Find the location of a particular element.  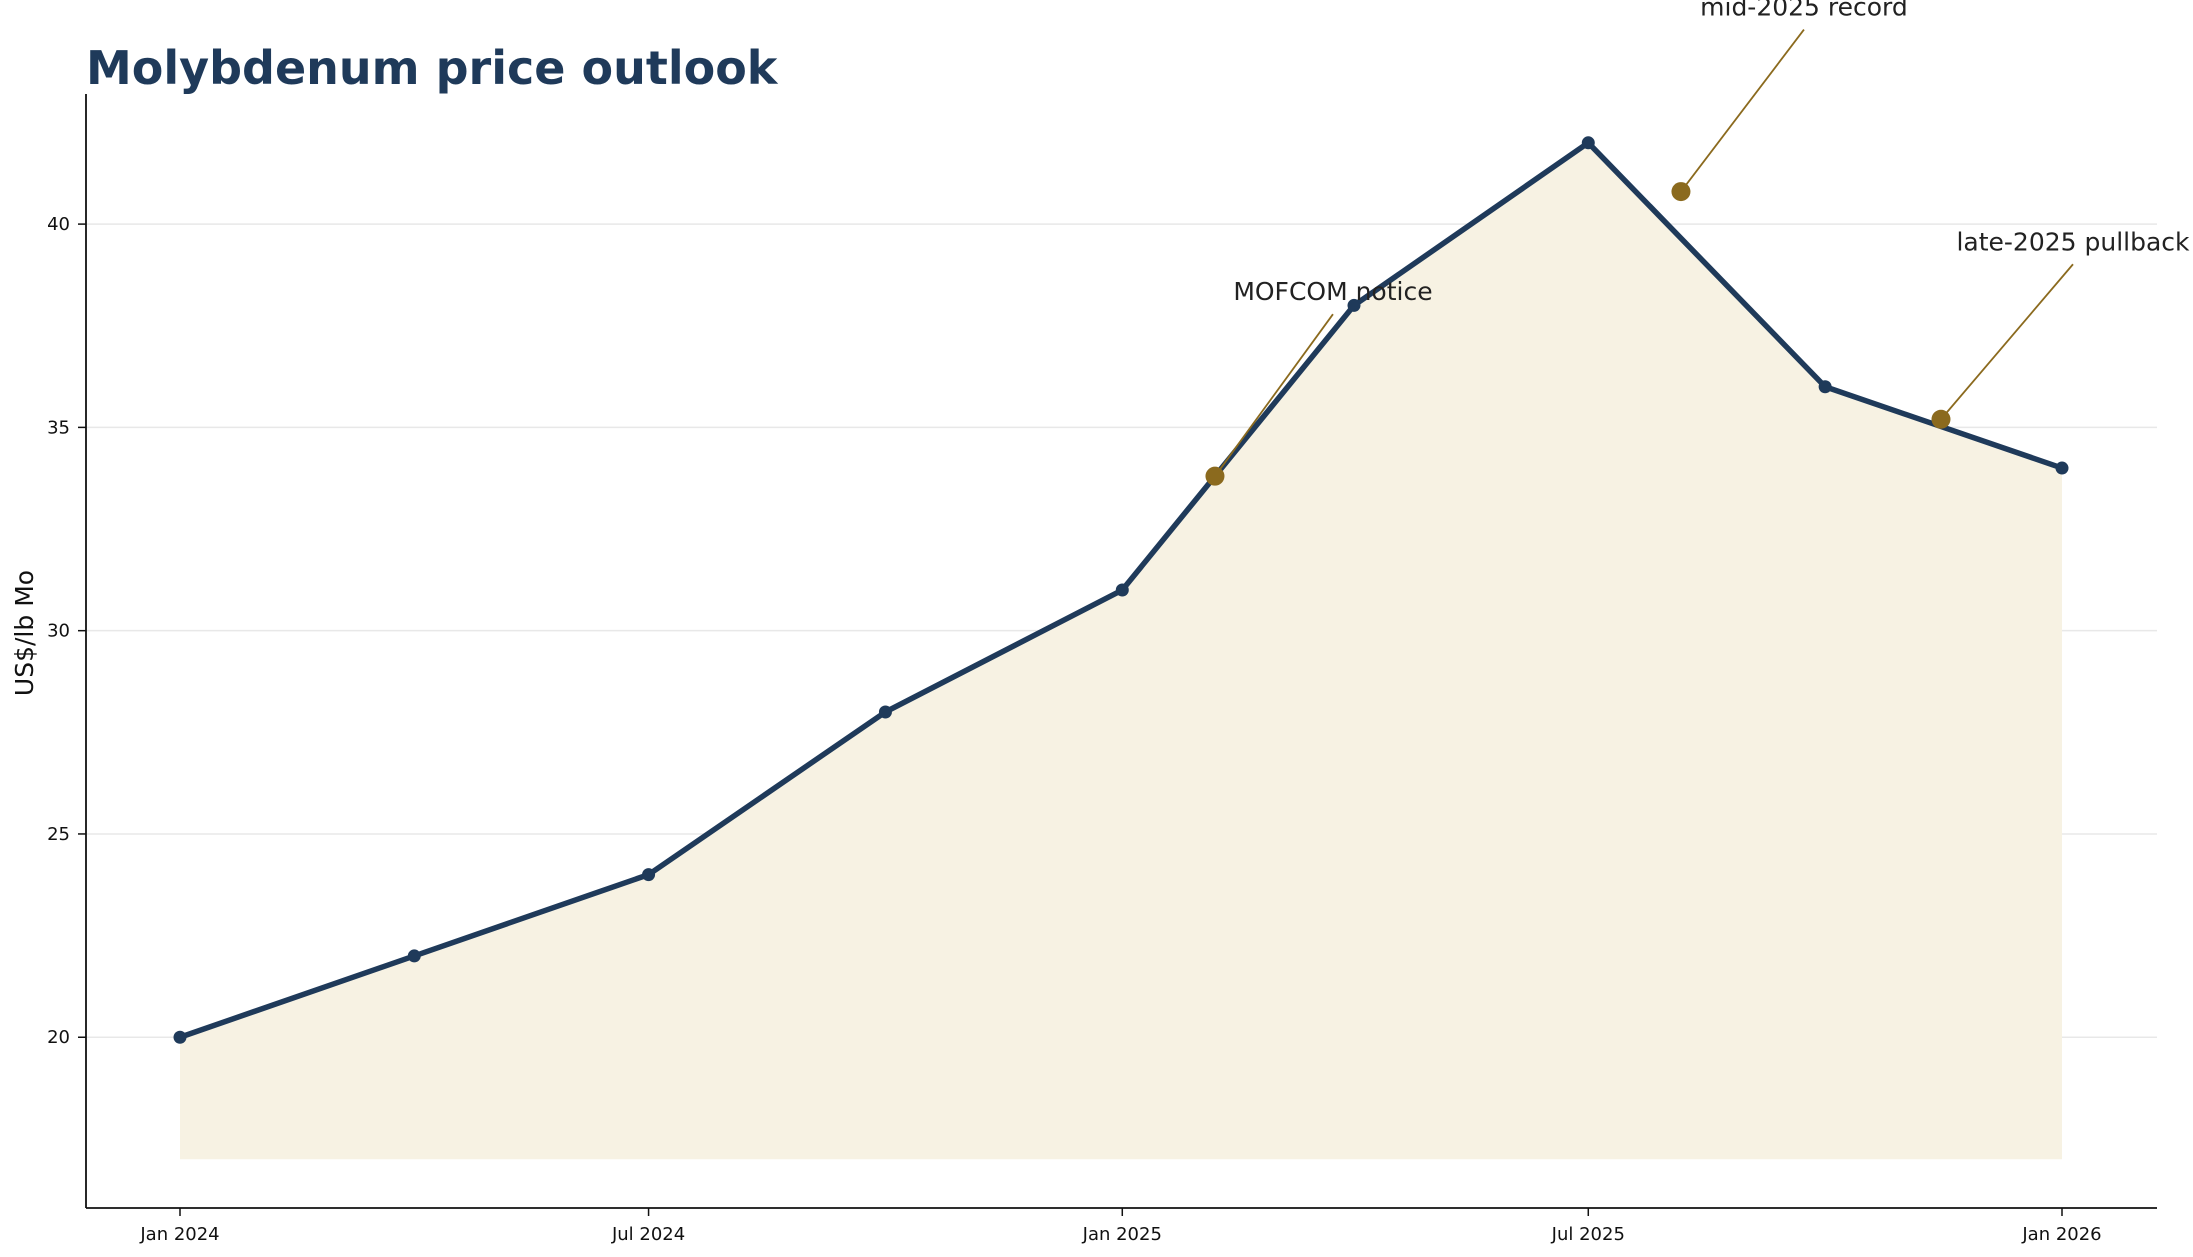

y-axis-label: US$/lb Mo is located at coordinates (24, 633).